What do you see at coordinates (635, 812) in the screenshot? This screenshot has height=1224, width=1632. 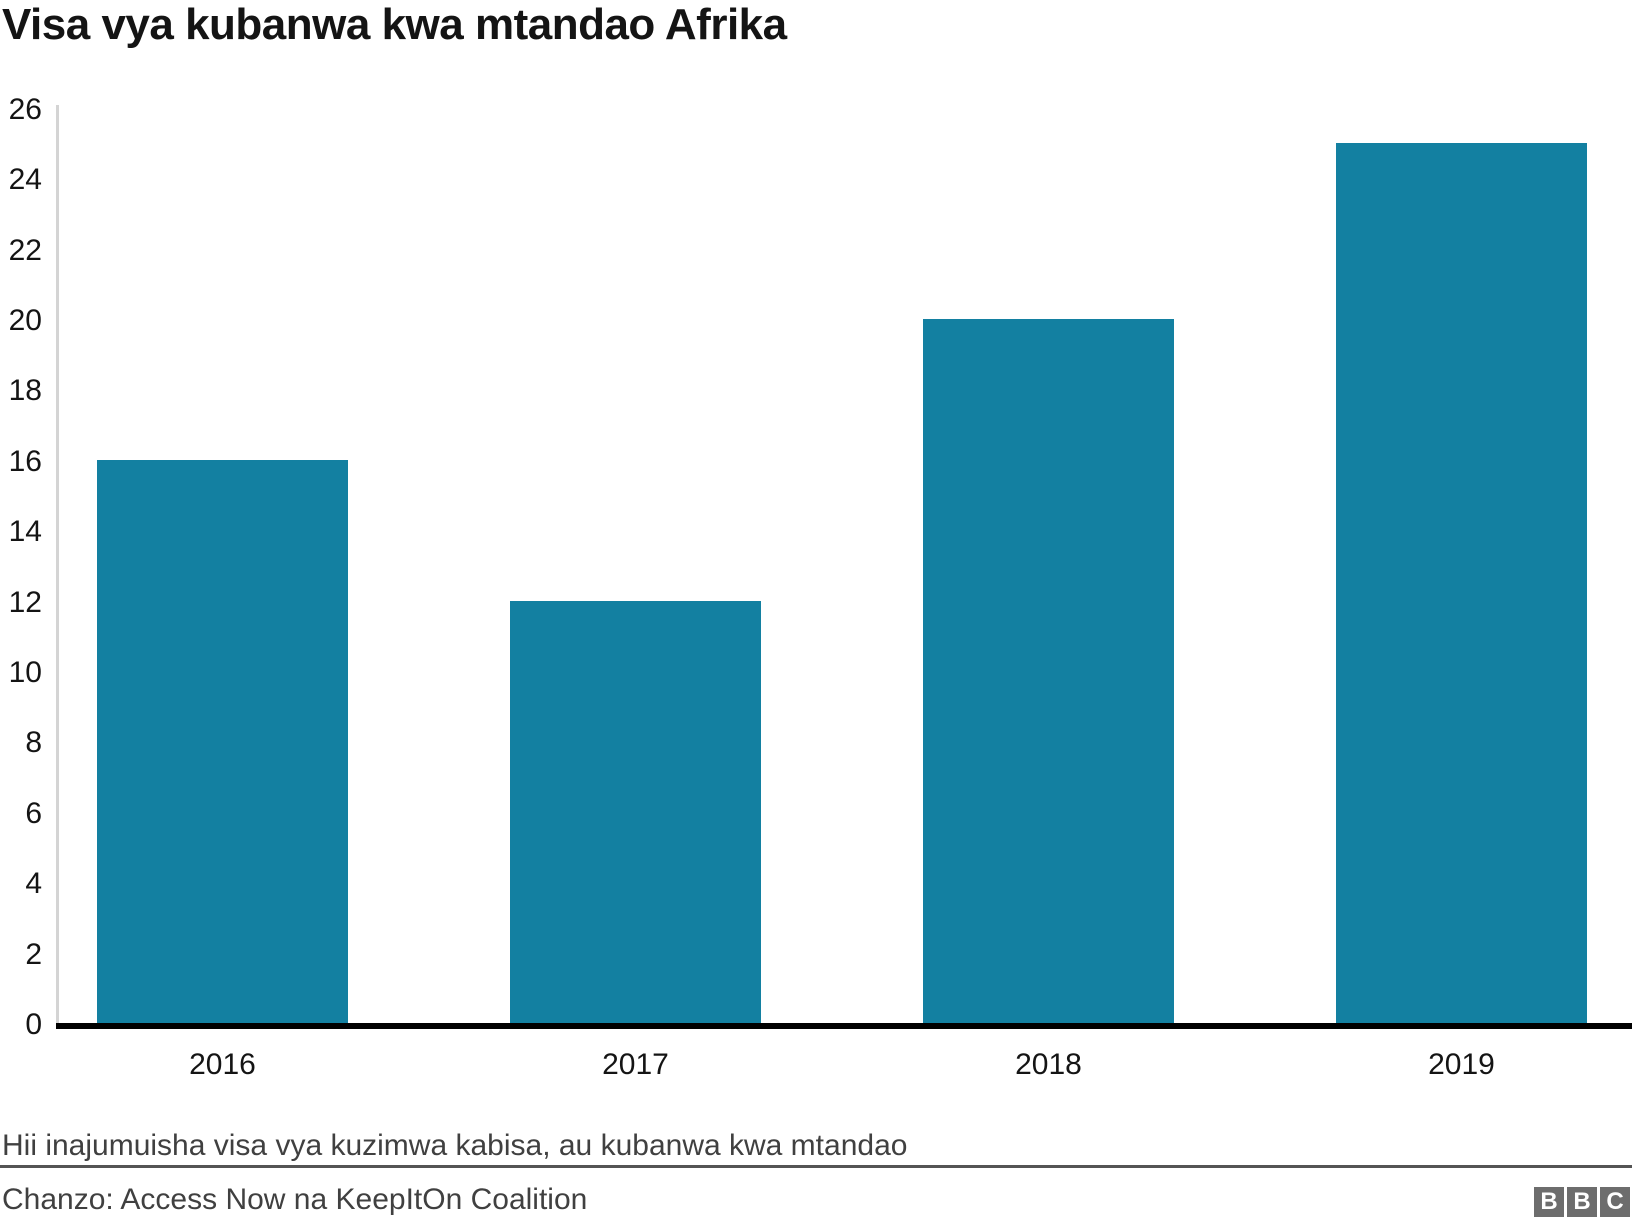 I see `bar-2017` at bounding box center [635, 812].